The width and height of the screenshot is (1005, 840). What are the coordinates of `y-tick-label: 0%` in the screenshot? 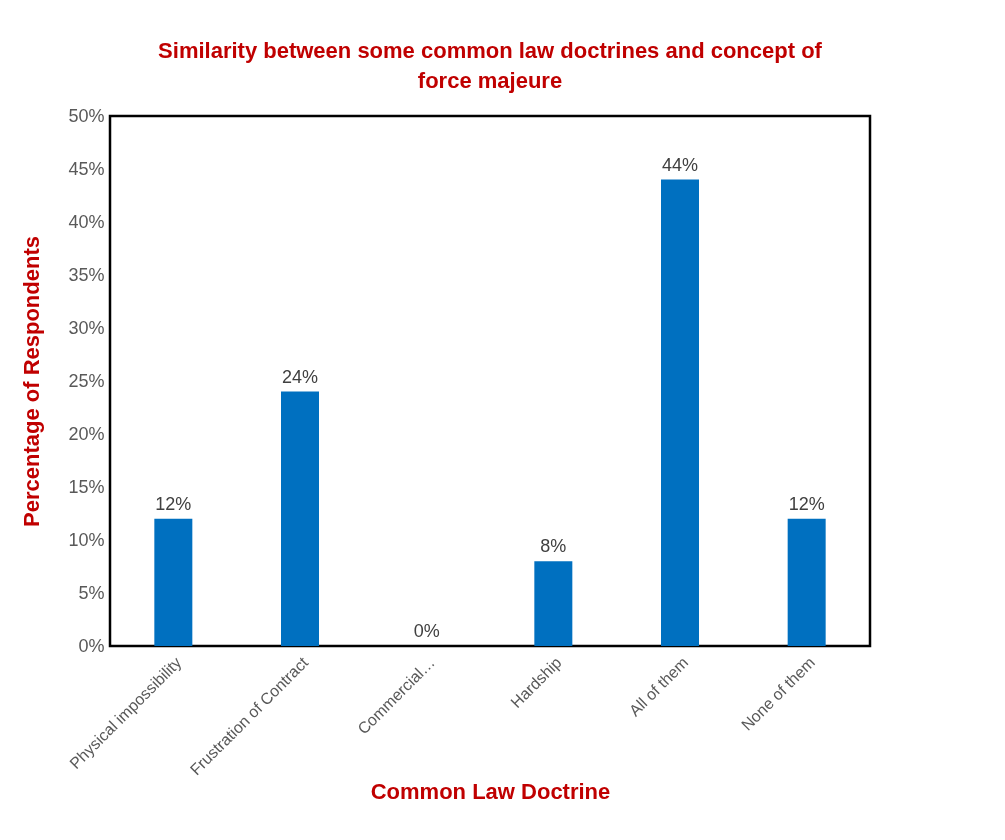 It's located at (91, 645).